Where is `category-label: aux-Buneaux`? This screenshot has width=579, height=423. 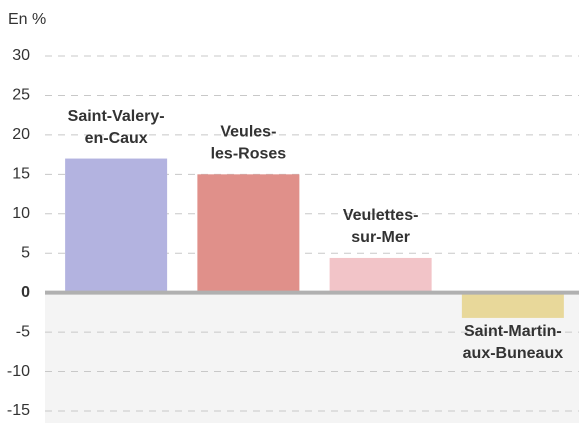
category-label: aux-Buneaux is located at coordinates (513, 353).